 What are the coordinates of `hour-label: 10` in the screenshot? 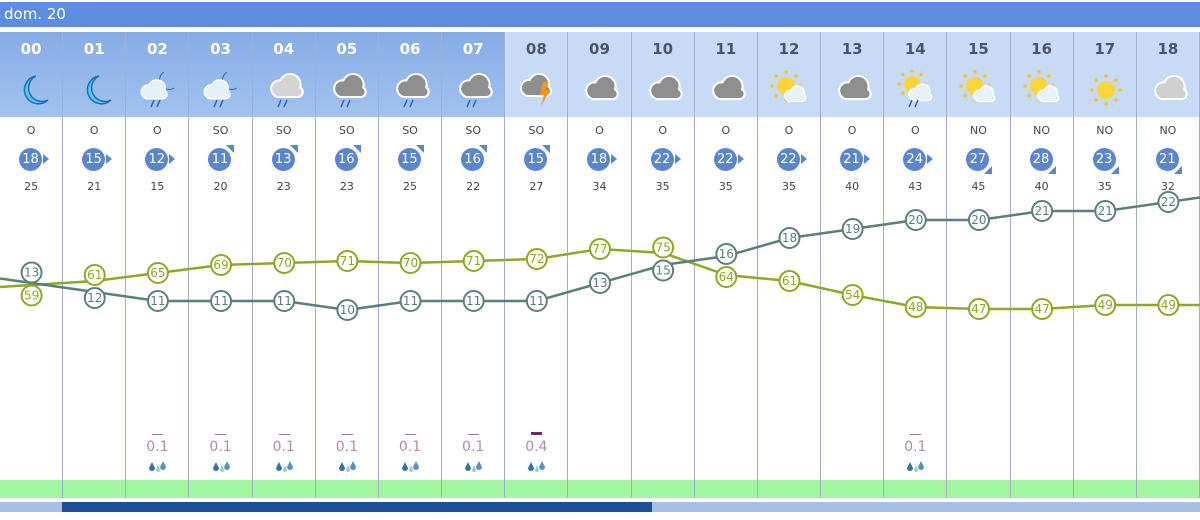 It's located at (663, 49).